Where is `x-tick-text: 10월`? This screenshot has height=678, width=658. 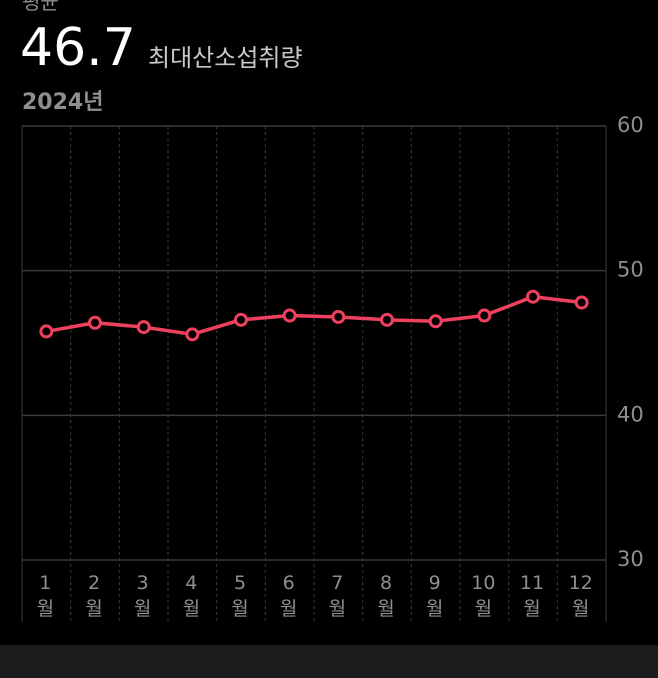
x-tick-text: 10월 is located at coordinates (483, 596).